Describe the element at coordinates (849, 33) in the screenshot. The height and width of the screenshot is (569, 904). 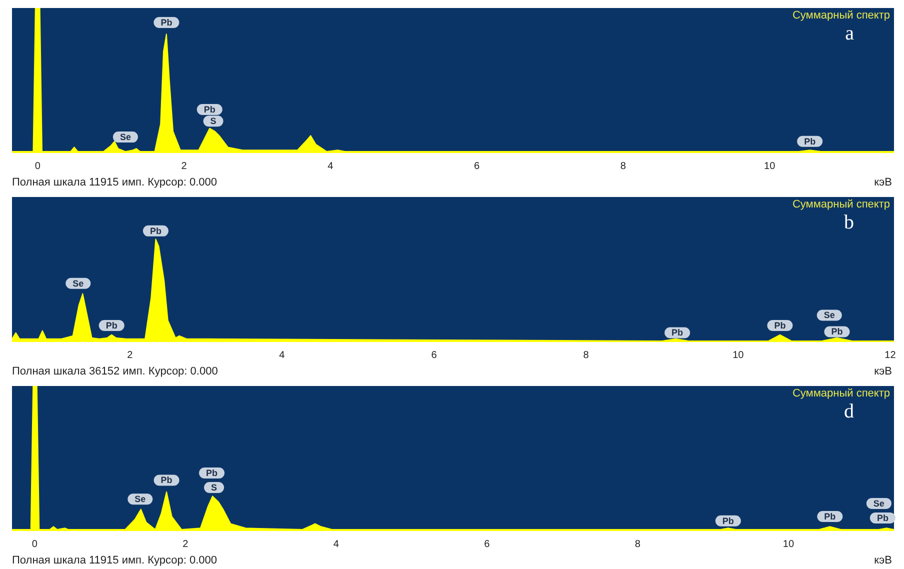
I see `text: a` at that location.